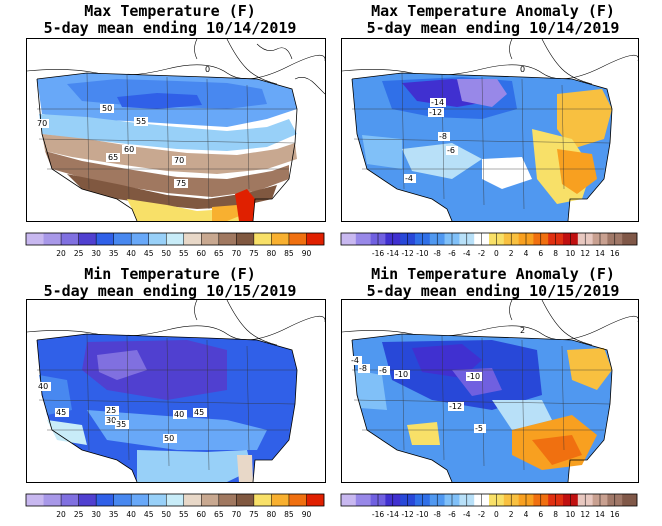  What do you see at coordinates (131, 514) in the screenshot?
I see `colorbar-tick-label: 40` at bounding box center [131, 514].